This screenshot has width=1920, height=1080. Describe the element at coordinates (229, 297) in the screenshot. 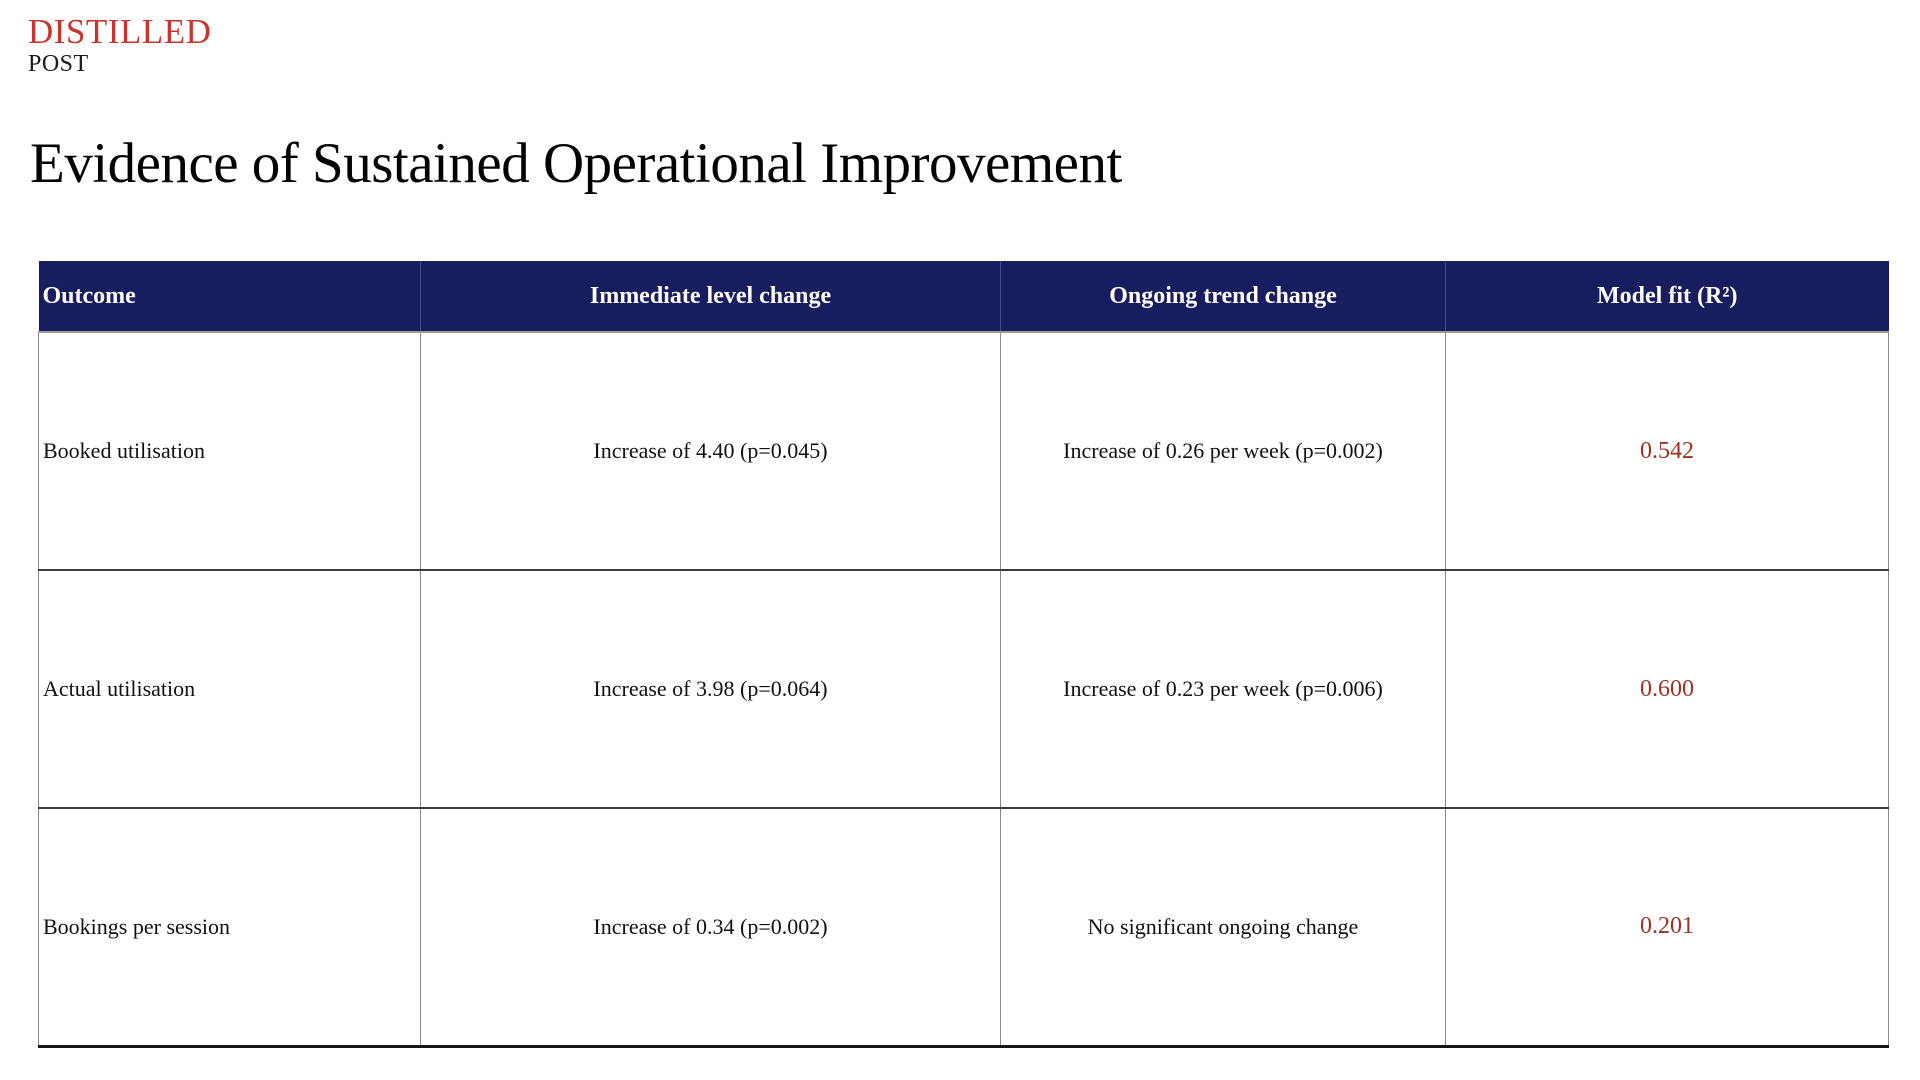

I see `column-header-outcome: Outcome` at that location.